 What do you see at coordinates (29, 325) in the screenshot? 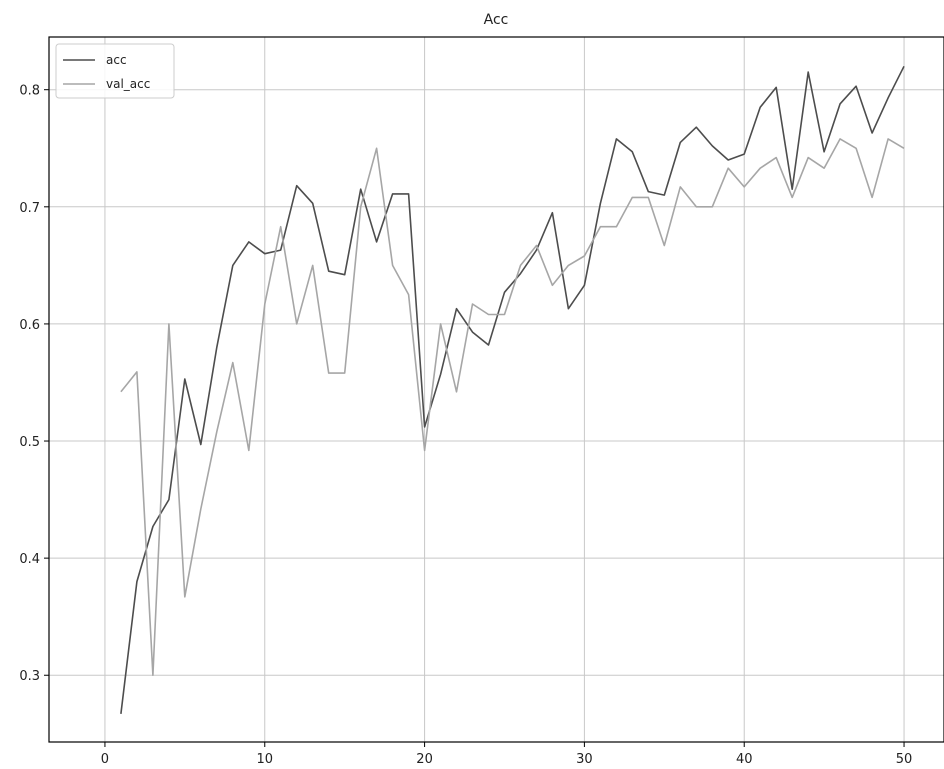
I see `y-tick-label: 0.6` at bounding box center [29, 325].